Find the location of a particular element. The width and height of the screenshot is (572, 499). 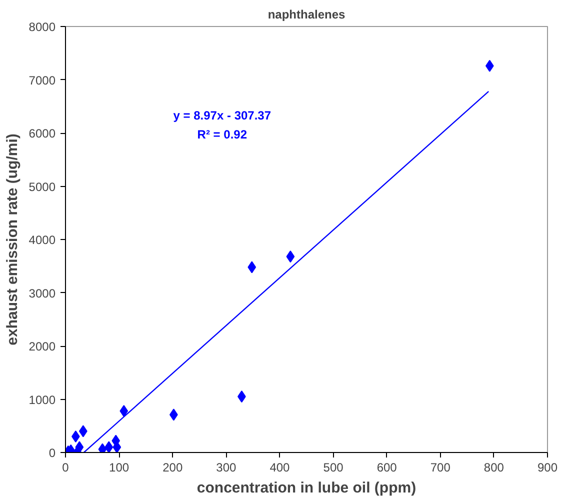

x-tick-label: 700 is located at coordinates (440, 467).